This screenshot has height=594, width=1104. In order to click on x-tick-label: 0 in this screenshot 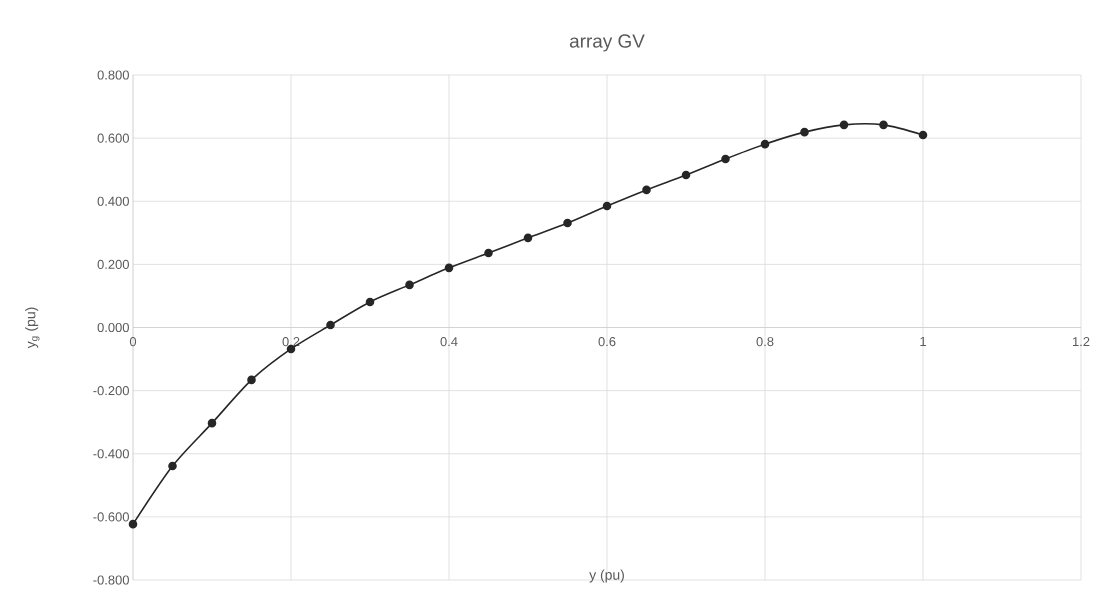, I will do `click(133, 342)`.